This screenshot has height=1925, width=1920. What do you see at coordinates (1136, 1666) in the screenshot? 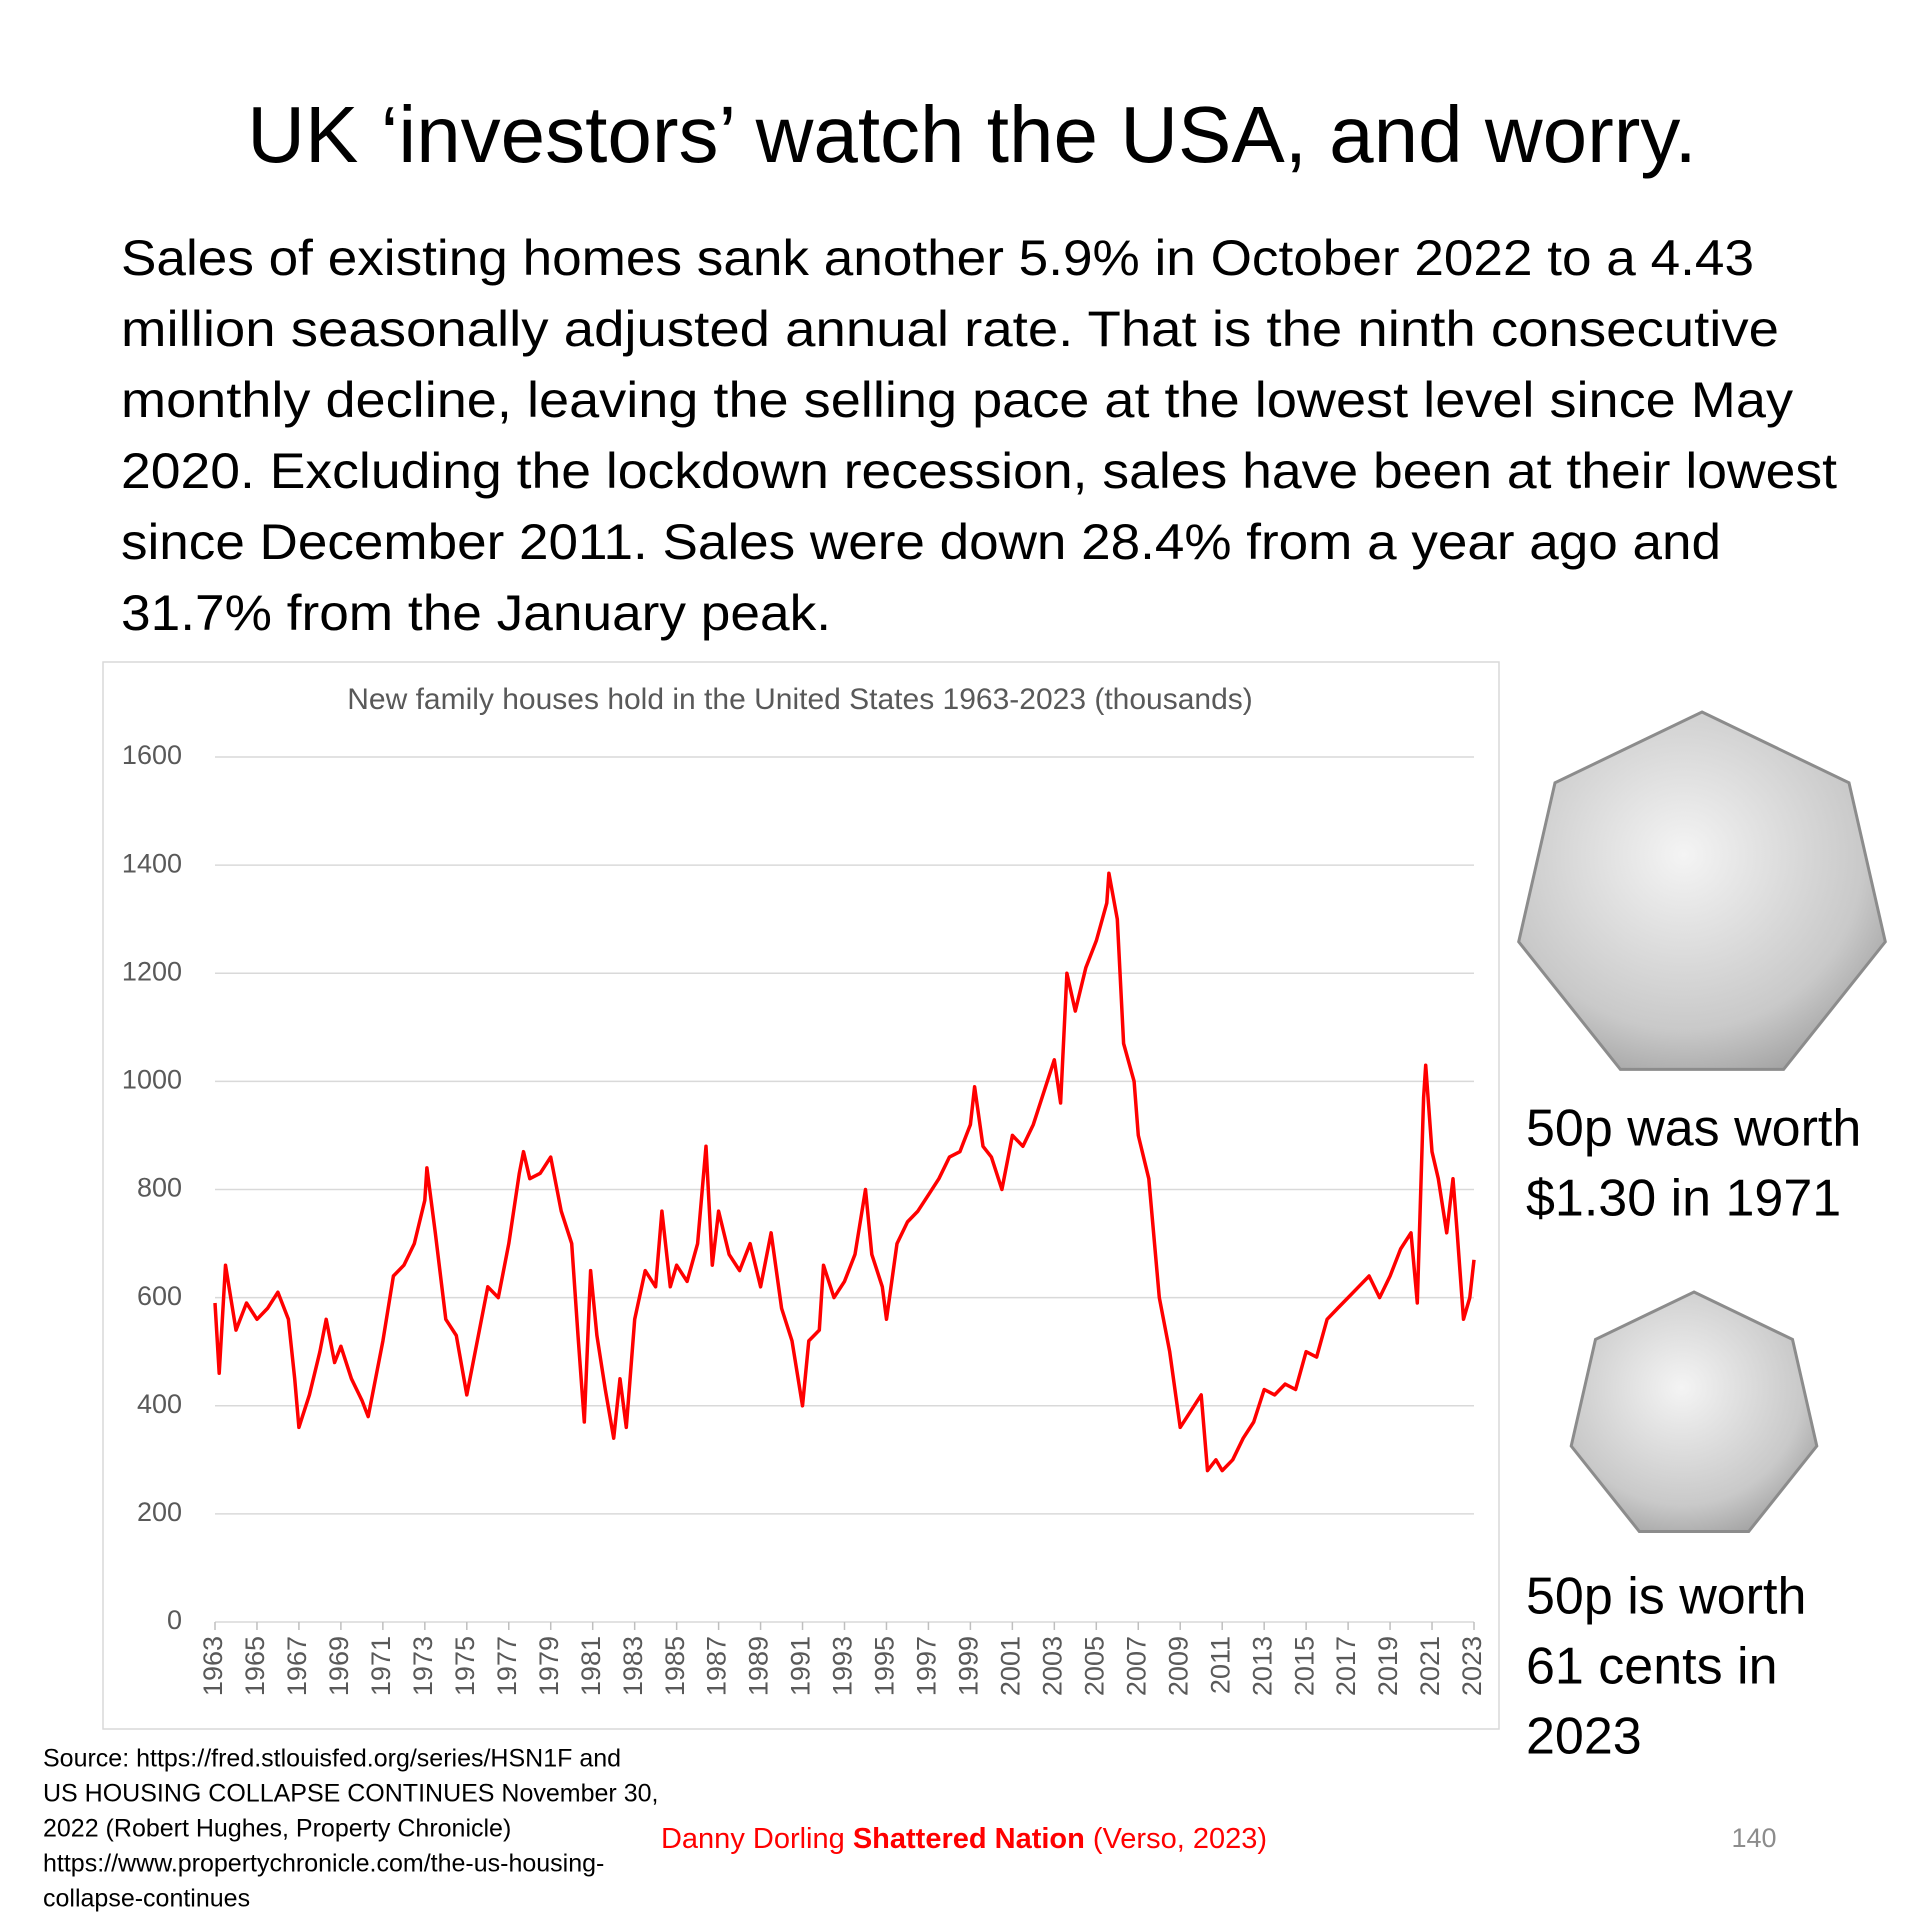
I see `x-tick-label: 2007` at bounding box center [1136, 1666].